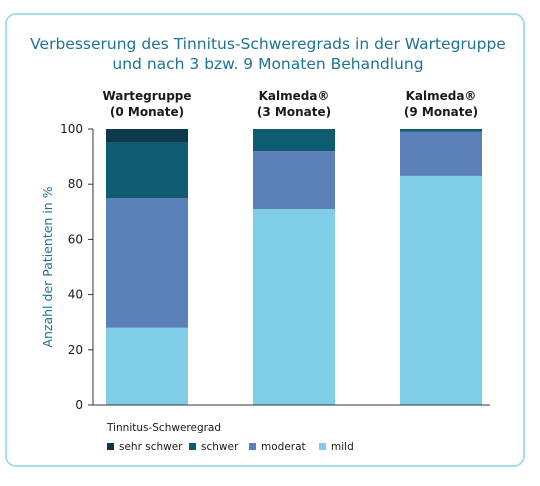  What do you see at coordinates (75, 349) in the screenshot?
I see `y-tick-label: 20` at bounding box center [75, 349].